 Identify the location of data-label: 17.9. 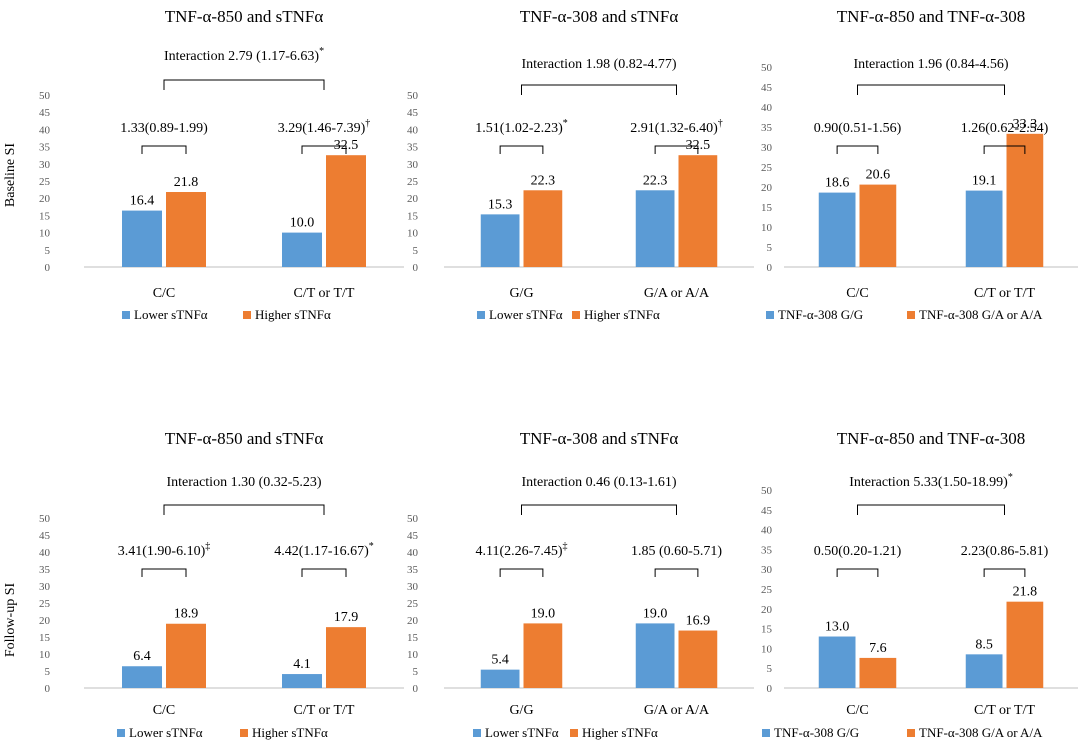
(346, 617).